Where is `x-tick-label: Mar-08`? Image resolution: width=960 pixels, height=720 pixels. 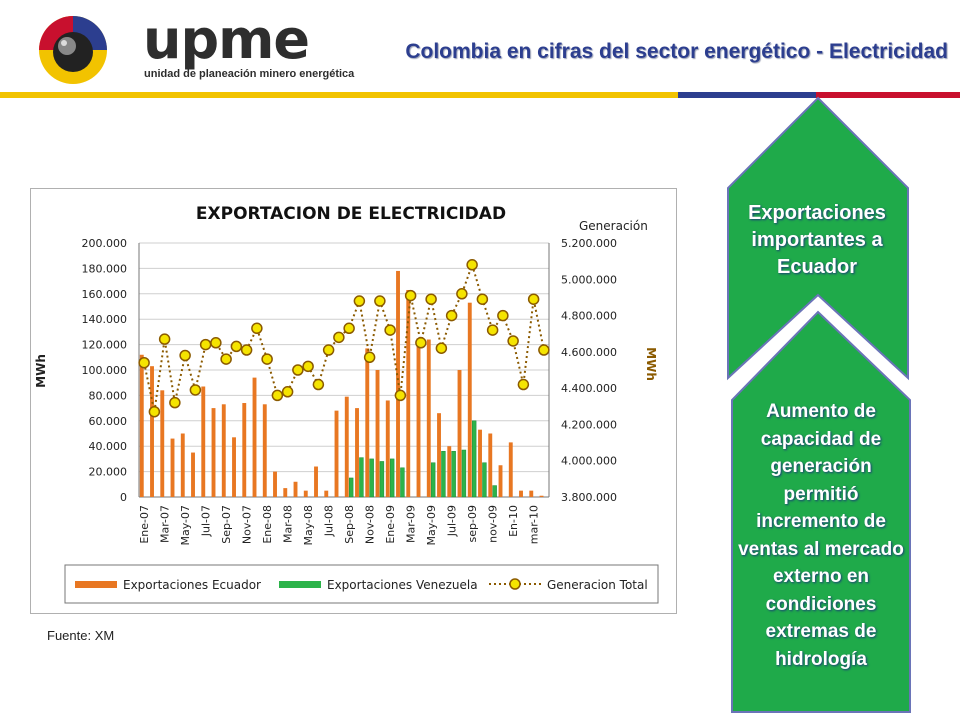 x-tick-label: Mar-08 is located at coordinates (288, 524).